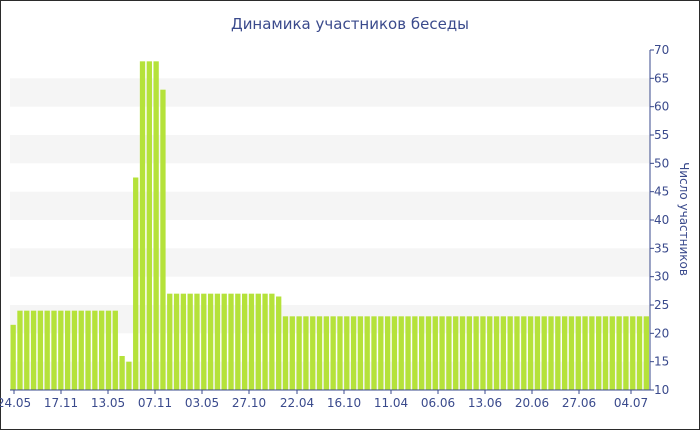  What do you see at coordinates (661, 220) in the screenshot?
I see `y-tick-label: 40` at bounding box center [661, 220].